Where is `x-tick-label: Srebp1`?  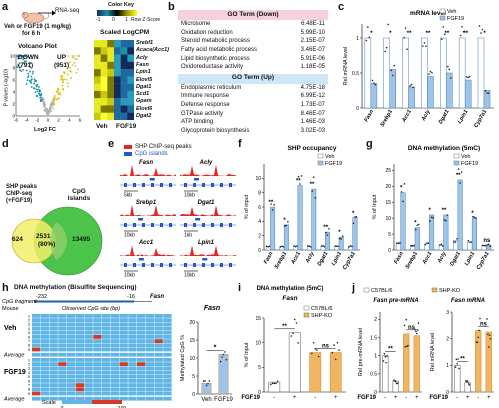
x-tick-label: Srebp1 is located at coordinates (281, 260).